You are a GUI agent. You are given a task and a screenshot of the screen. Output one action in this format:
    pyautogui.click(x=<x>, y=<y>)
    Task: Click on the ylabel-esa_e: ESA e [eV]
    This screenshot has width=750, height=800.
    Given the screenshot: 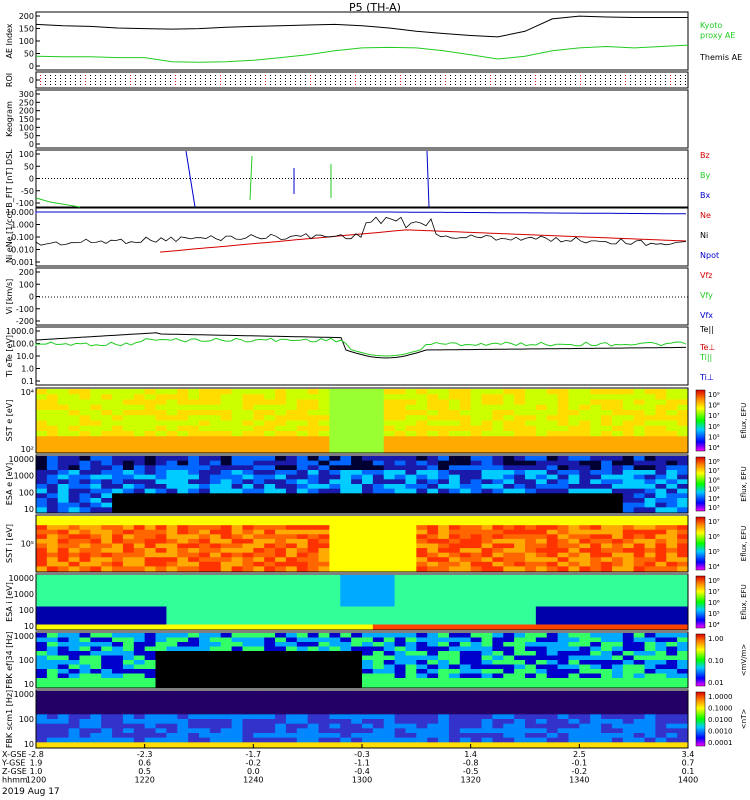 What is the action you would take?
    pyautogui.click(x=9, y=484)
    